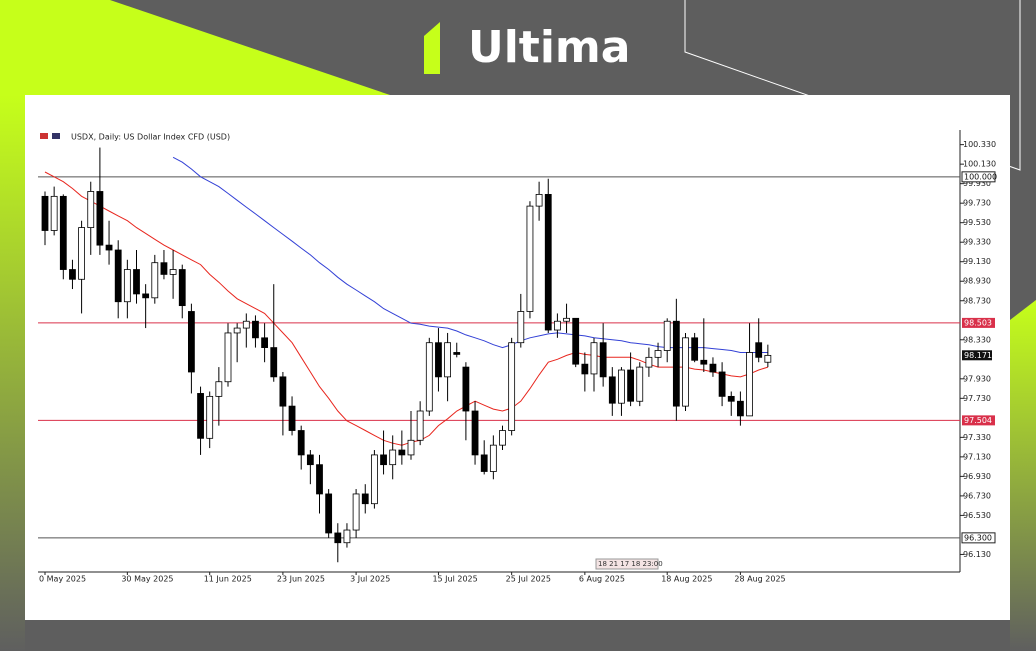 The height and width of the screenshot is (655, 1036). What do you see at coordinates (979, 164) in the screenshot?
I see `y-tick-label: 100.130` at bounding box center [979, 164].